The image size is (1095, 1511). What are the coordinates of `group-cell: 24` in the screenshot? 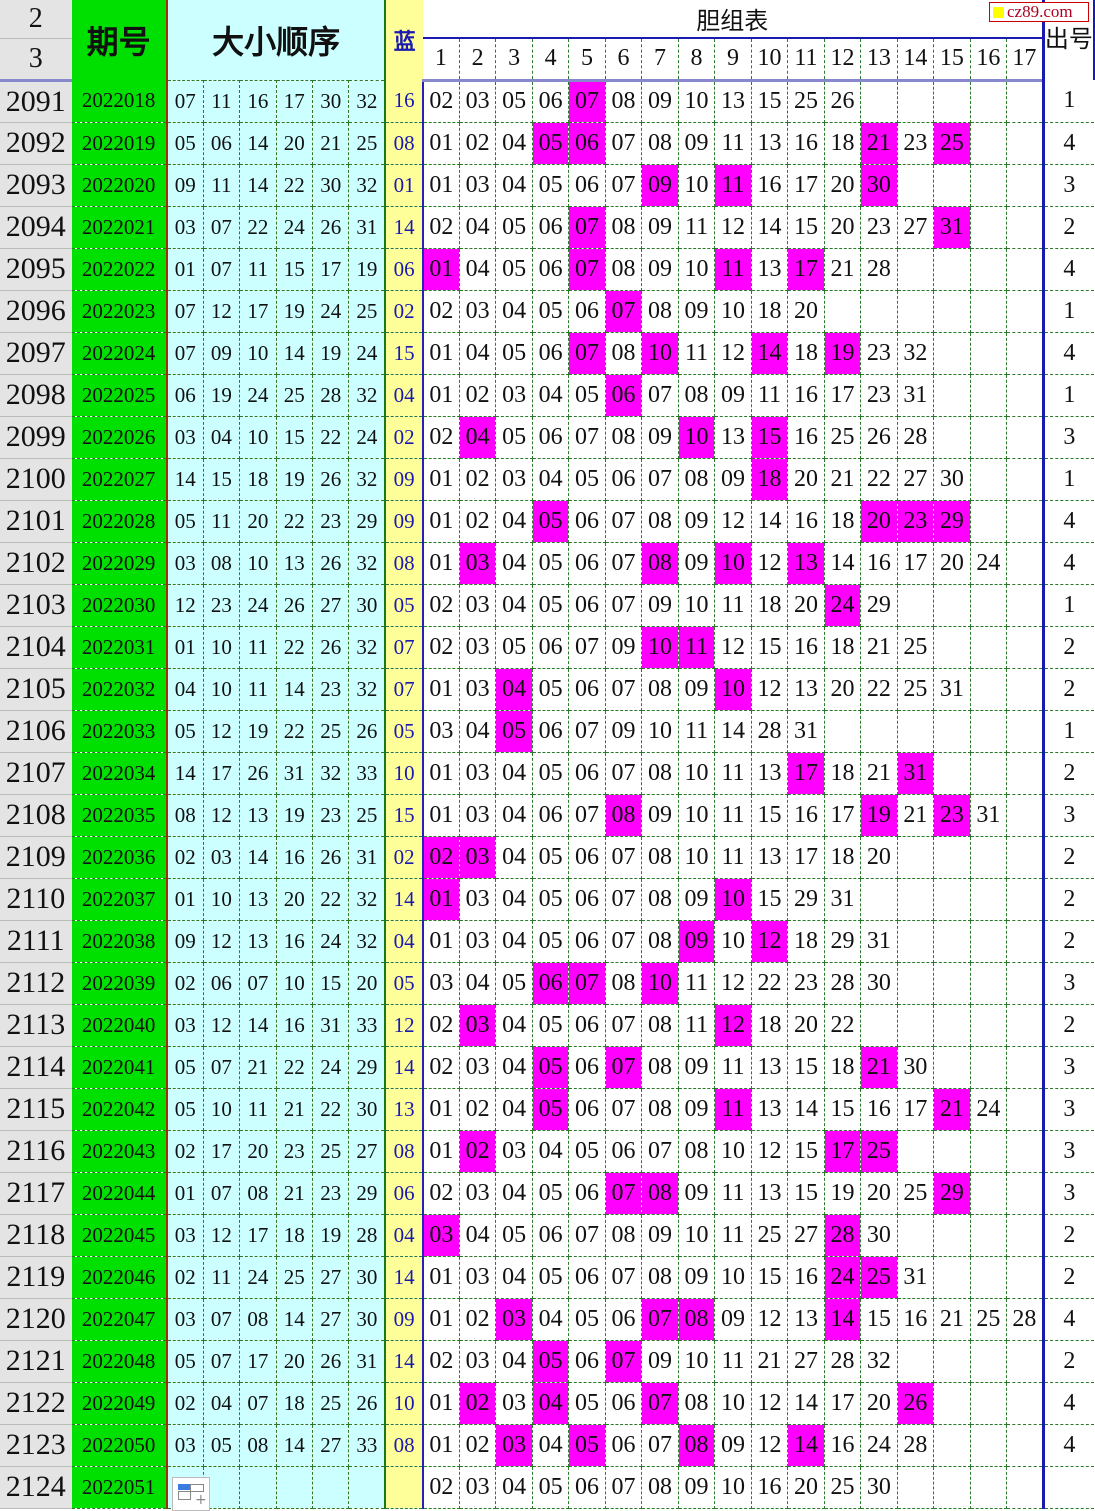 It's located at (842, 1277).